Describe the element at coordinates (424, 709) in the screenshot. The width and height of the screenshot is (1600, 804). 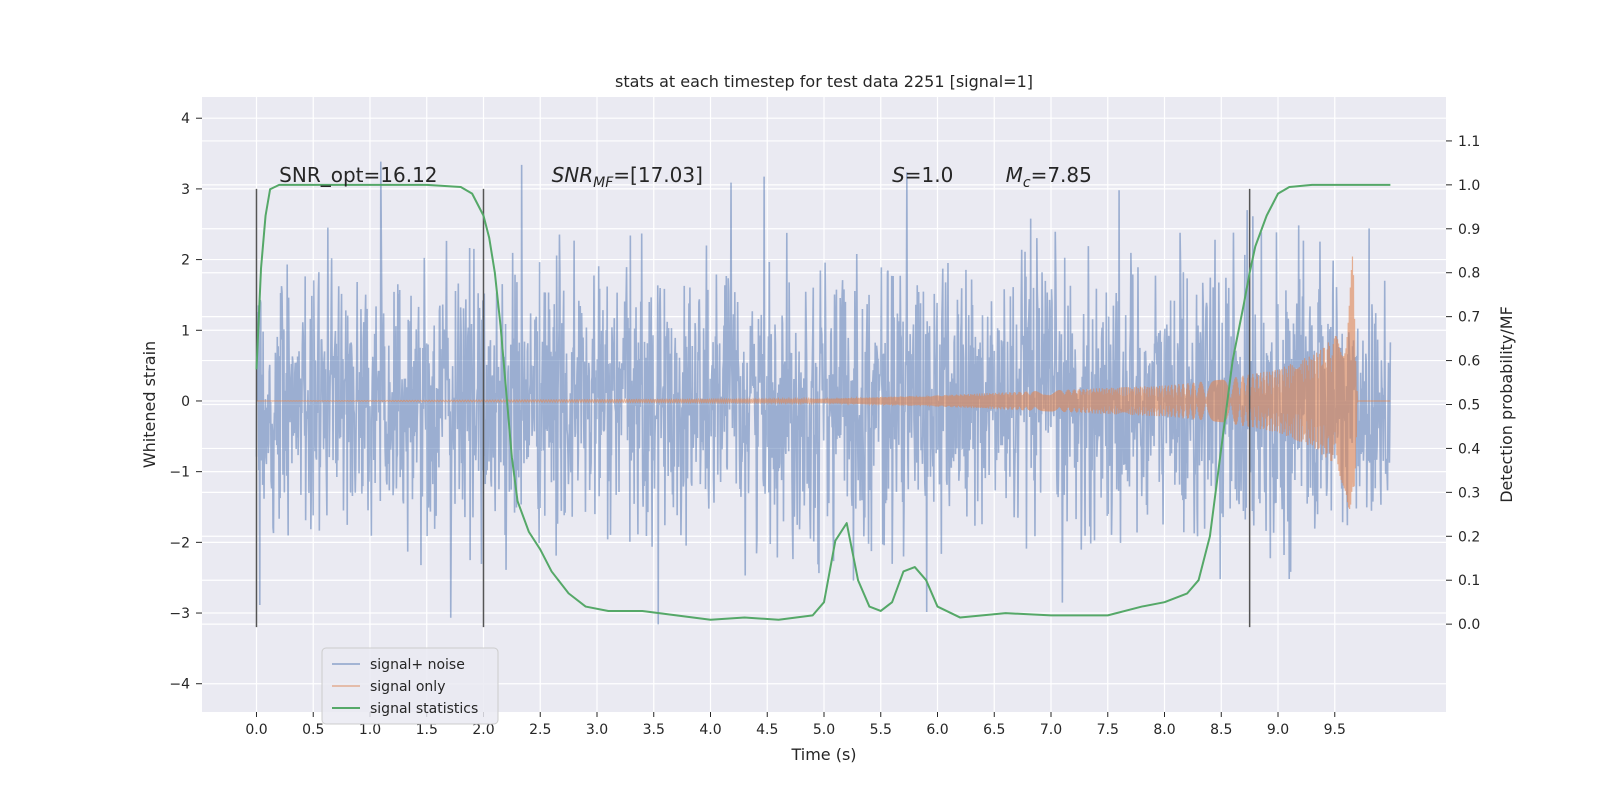
I see `legend-label: signal statistics` at that location.